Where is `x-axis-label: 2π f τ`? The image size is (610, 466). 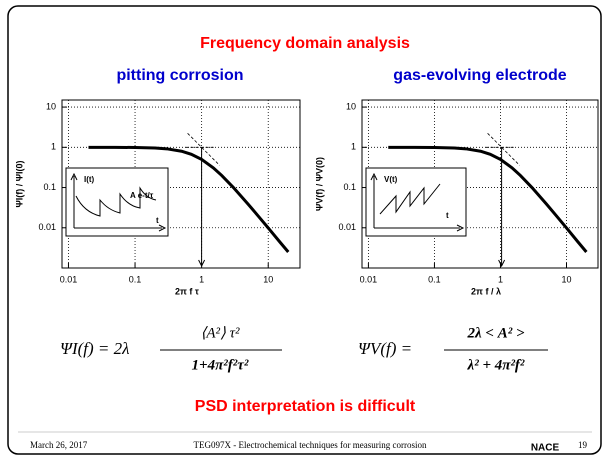 x-axis-label: 2π f τ is located at coordinates (187, 291).